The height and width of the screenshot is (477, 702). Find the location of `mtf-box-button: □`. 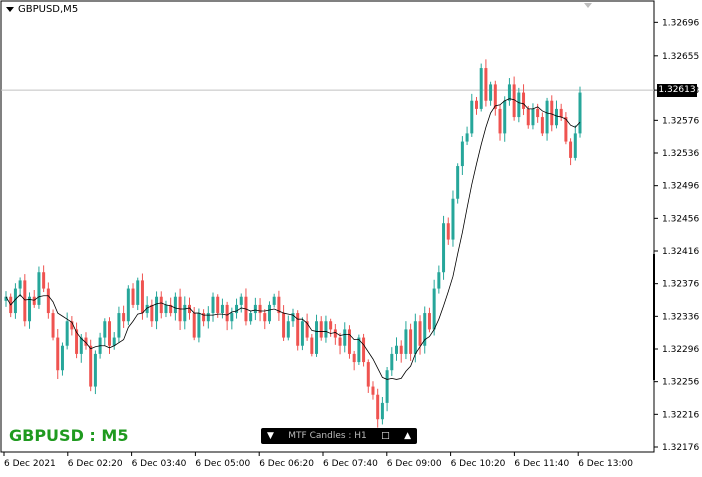

mtf-box-button: □ is located at coordinates (385, 436).